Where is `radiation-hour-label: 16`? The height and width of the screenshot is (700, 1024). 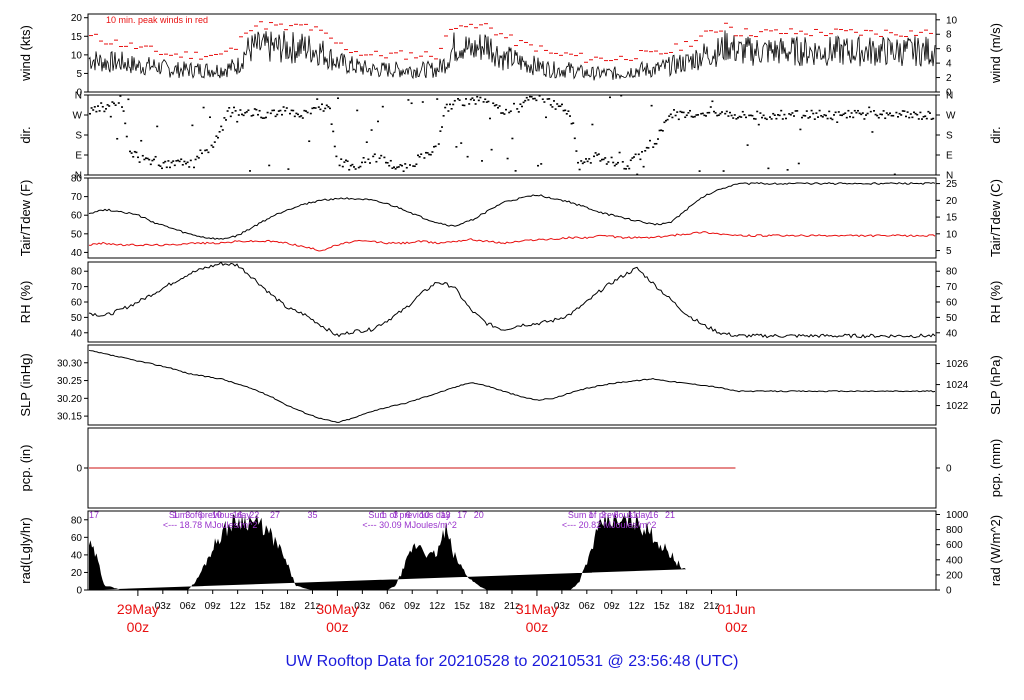 radiation-hour-label: 16 is located at coordinates (653, 515).